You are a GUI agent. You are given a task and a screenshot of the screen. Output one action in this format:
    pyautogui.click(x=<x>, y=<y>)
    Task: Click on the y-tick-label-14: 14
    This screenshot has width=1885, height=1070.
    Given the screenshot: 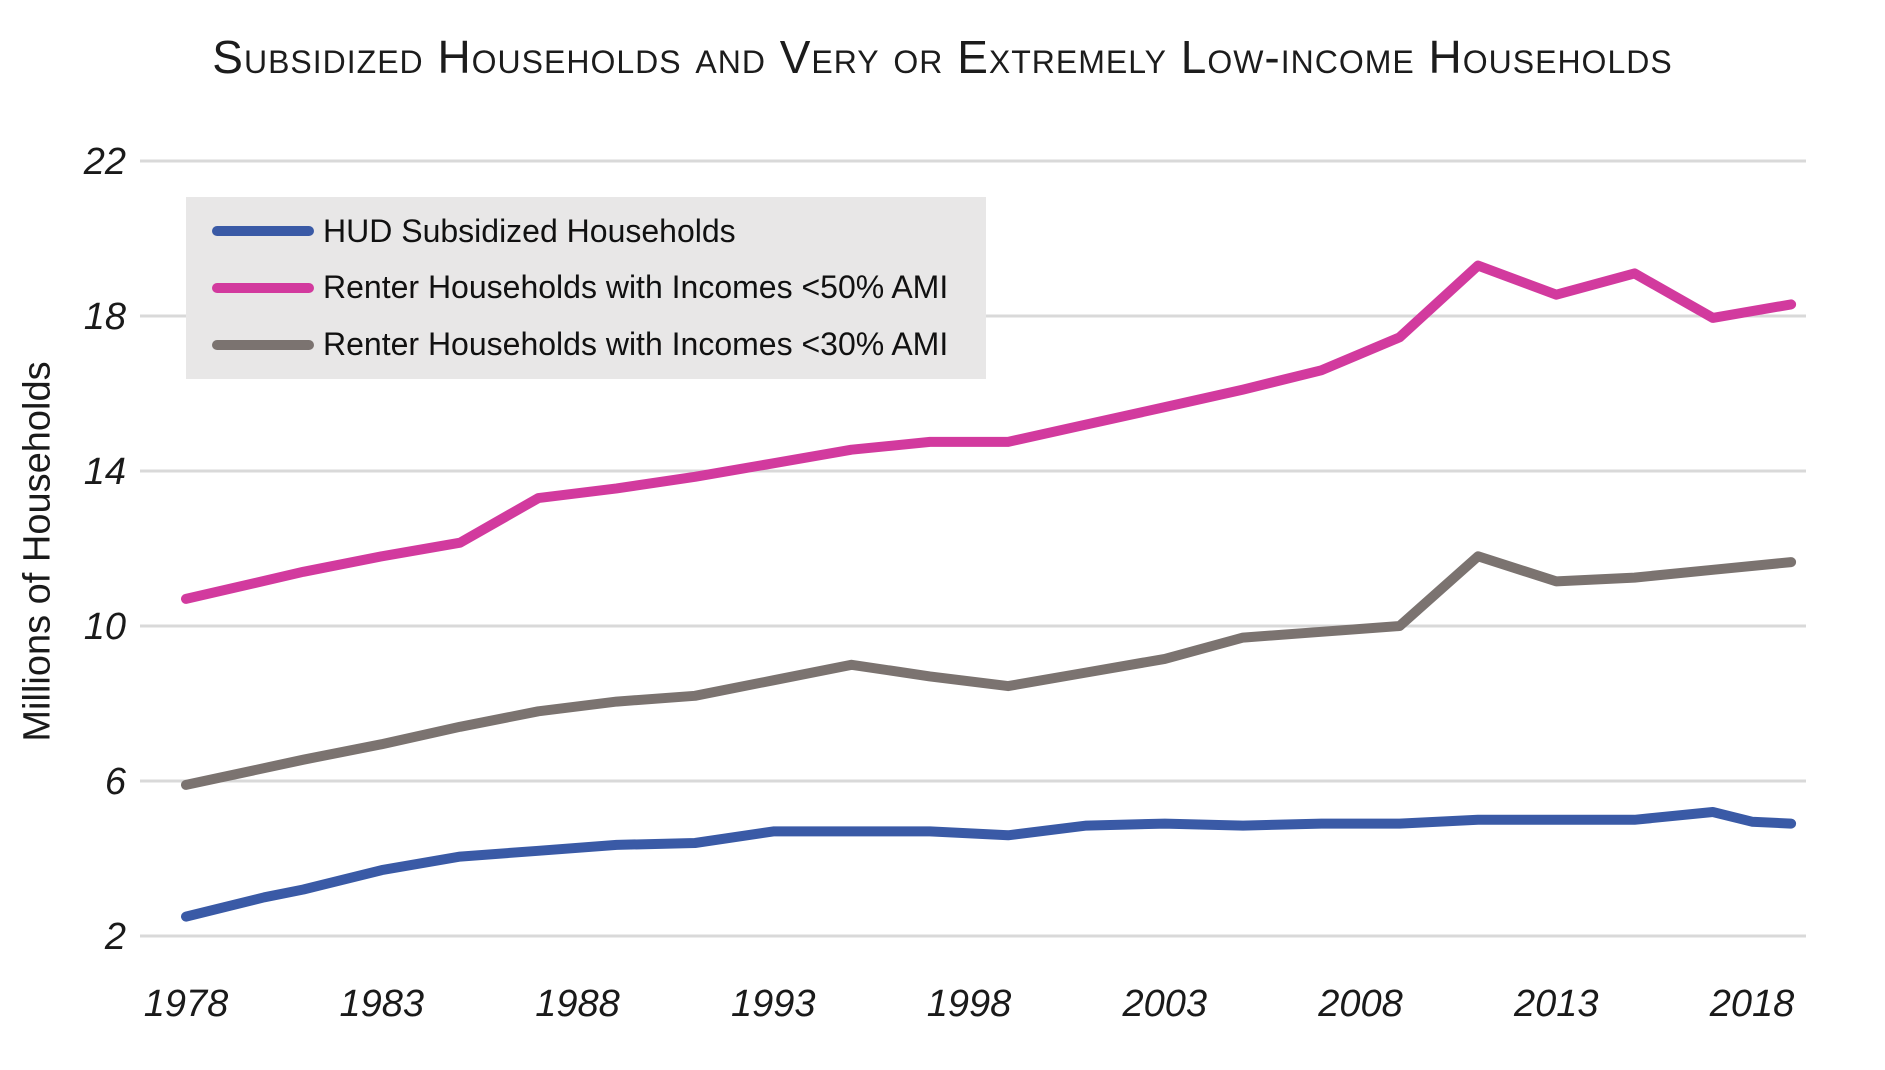 What is the action you would take?
    pyautogui.click(x=105, y=472)
    